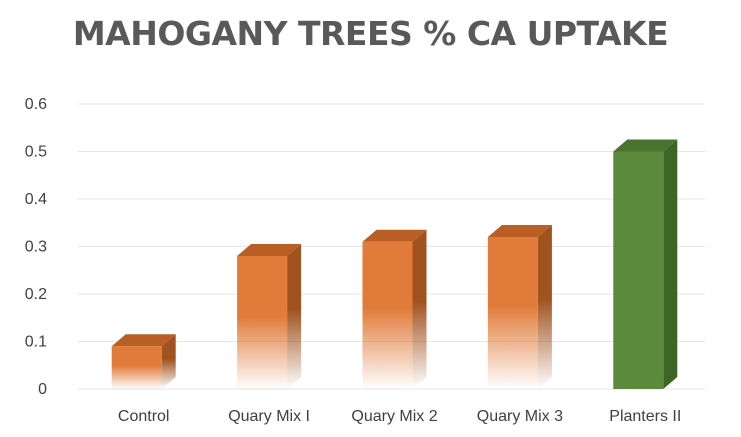 The image size is (741, 437). I want to click on y-tick-label: 0.2, so click(36, 294).